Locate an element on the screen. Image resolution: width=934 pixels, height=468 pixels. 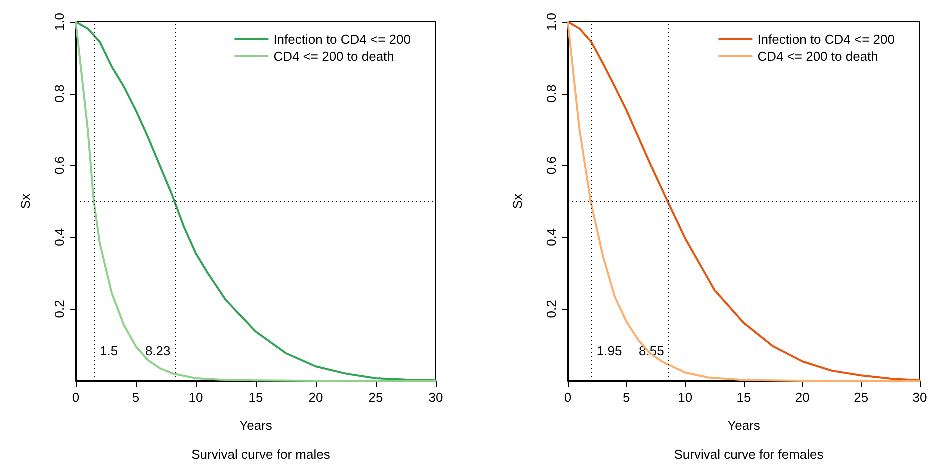
ref-line-label: 1.5 is located at coordinates (109, 351).